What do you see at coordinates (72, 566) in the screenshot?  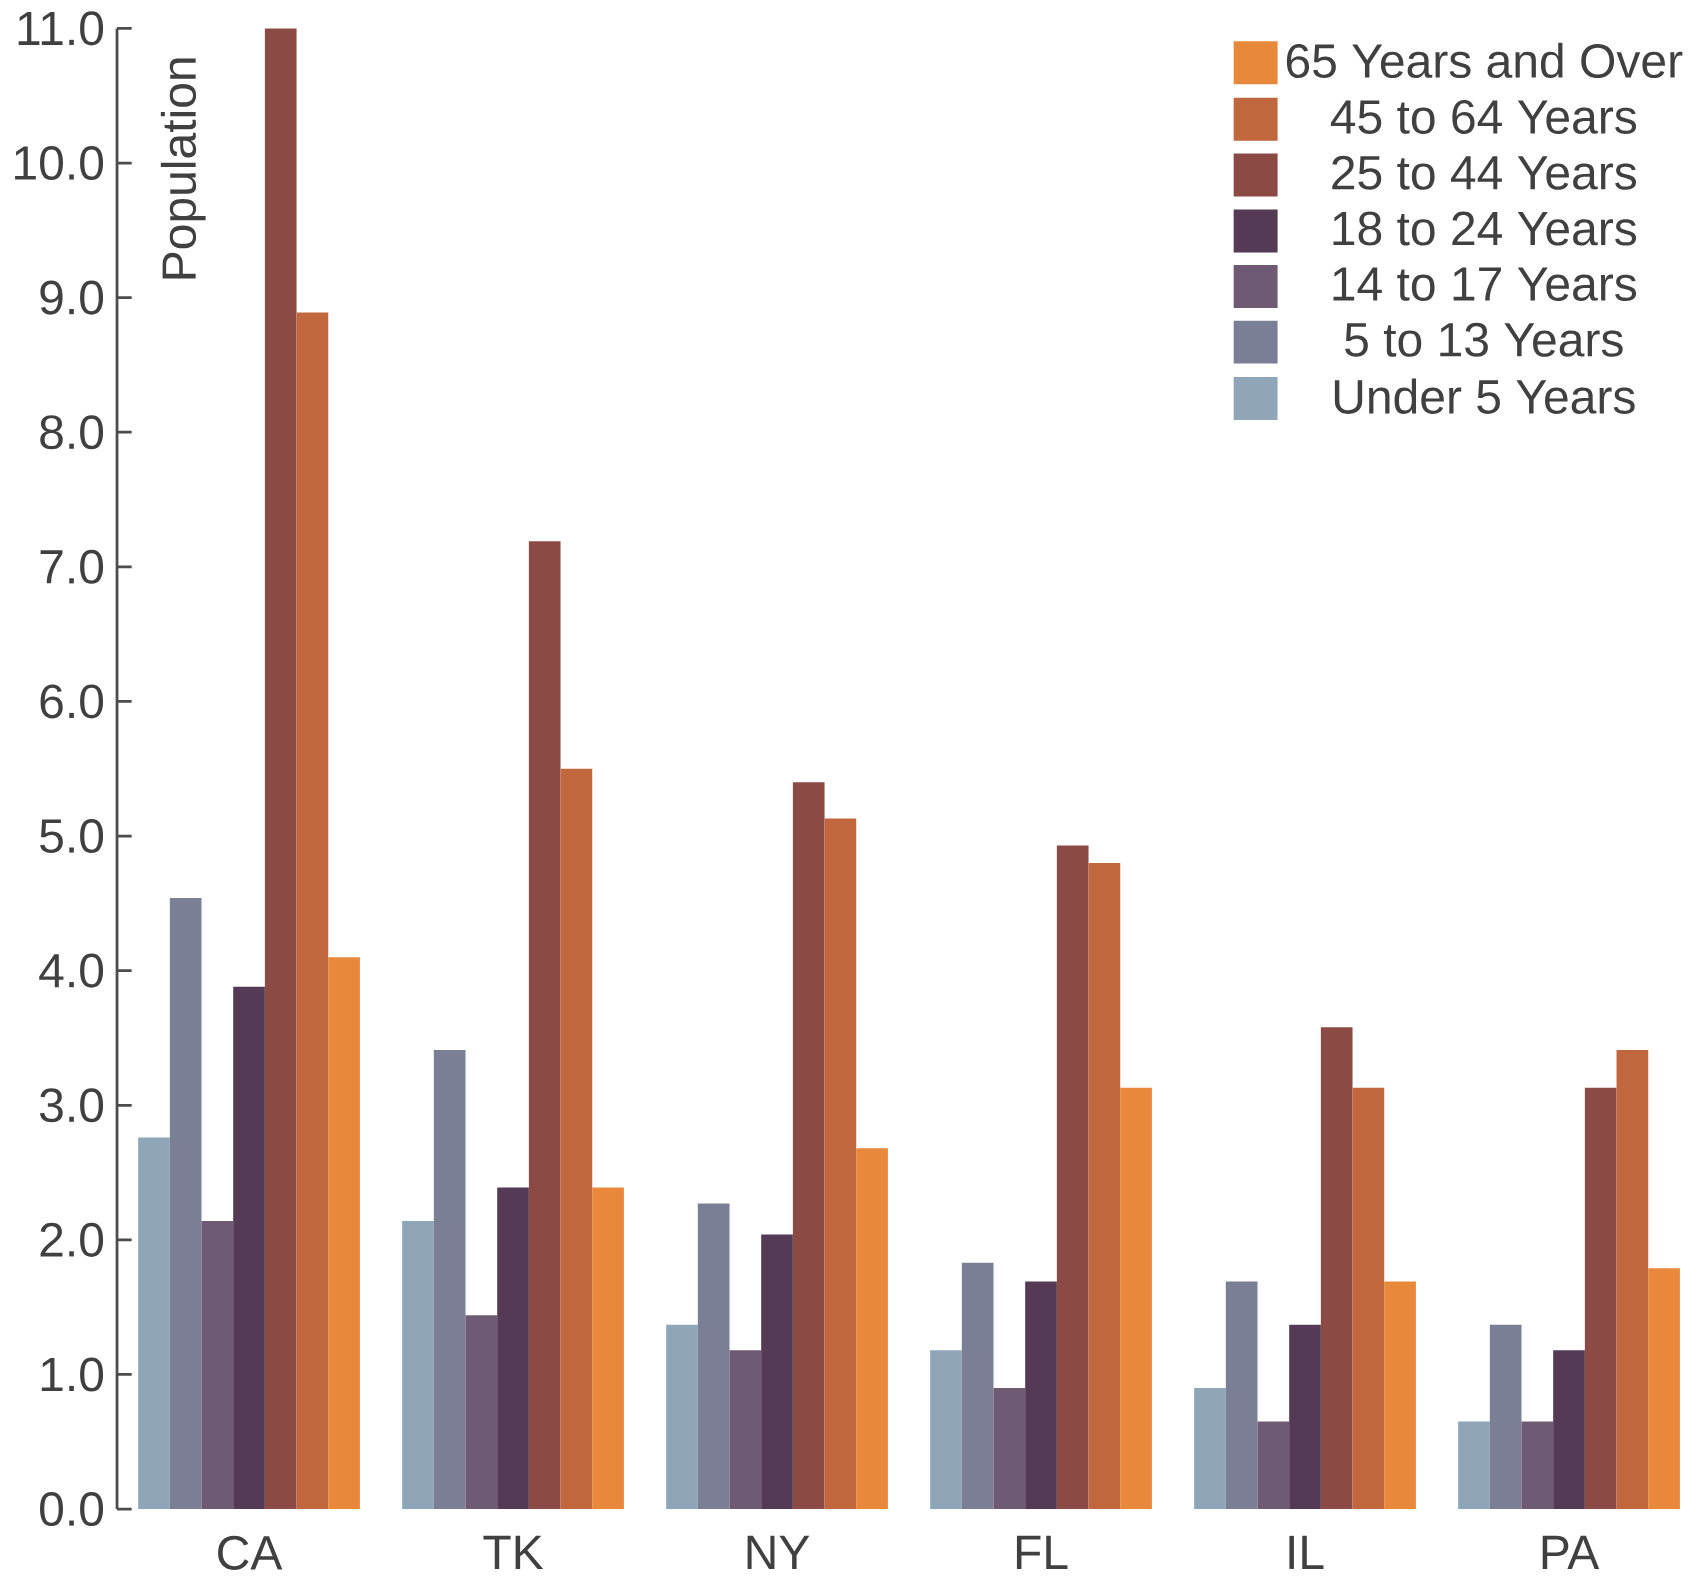 I see `y-tick-label: 7.0` at bounding box center [72, 566].